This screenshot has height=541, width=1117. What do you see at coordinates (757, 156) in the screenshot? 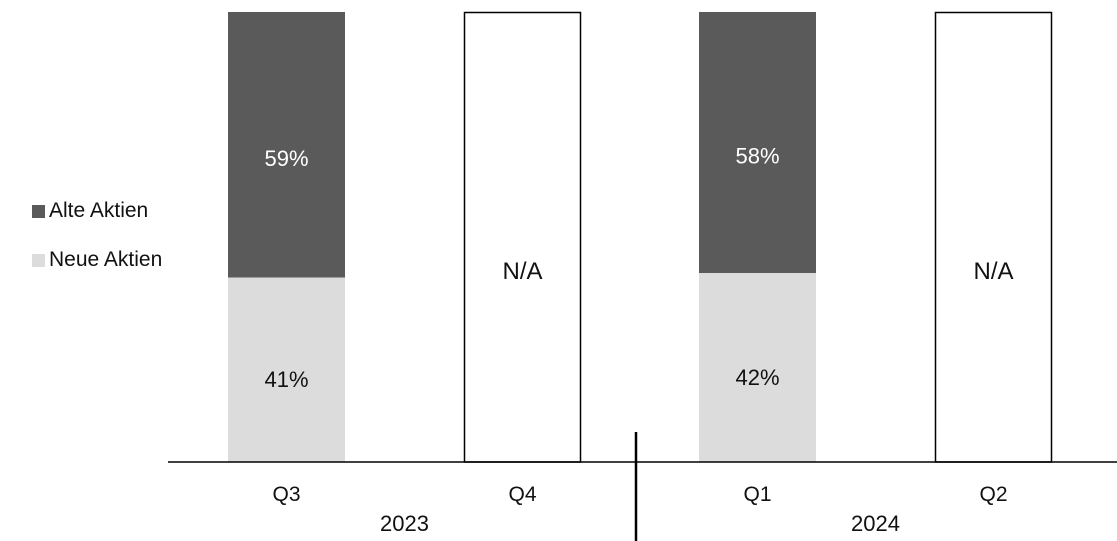
I see `data-label-alte-aktien-q1: 58%` at bounding box center [757, 156].